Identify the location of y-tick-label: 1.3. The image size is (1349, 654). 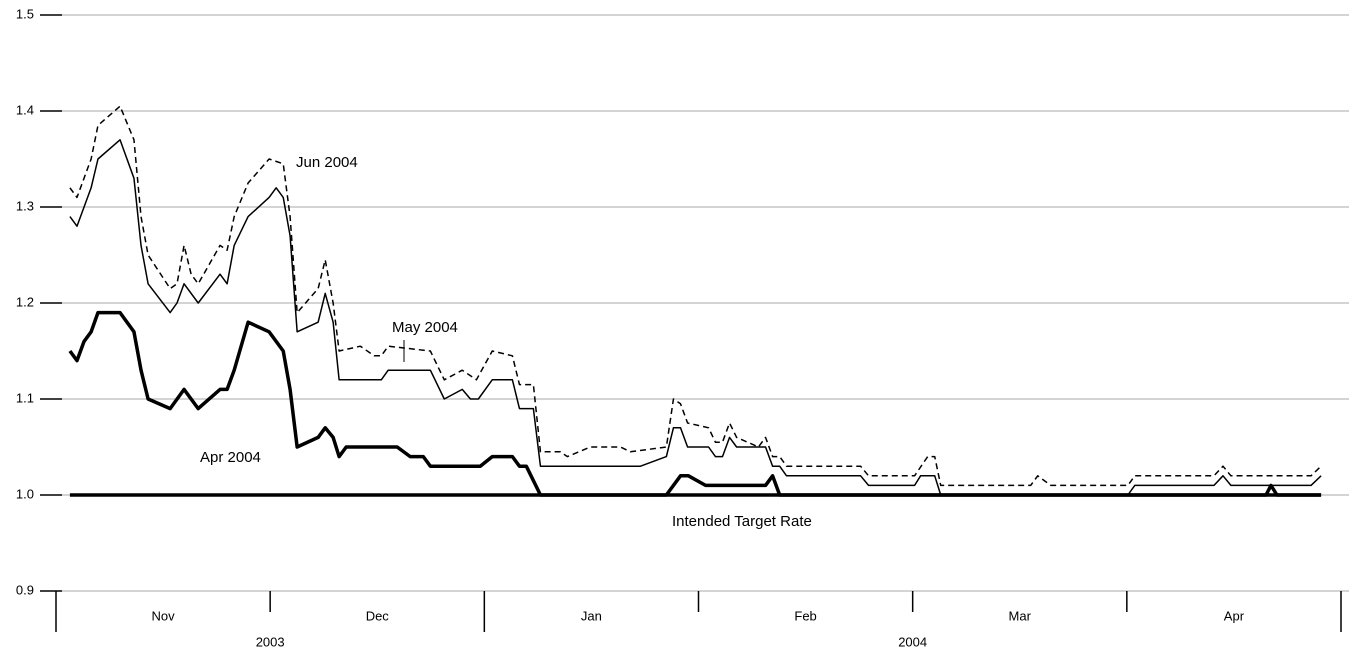
(25, 205).